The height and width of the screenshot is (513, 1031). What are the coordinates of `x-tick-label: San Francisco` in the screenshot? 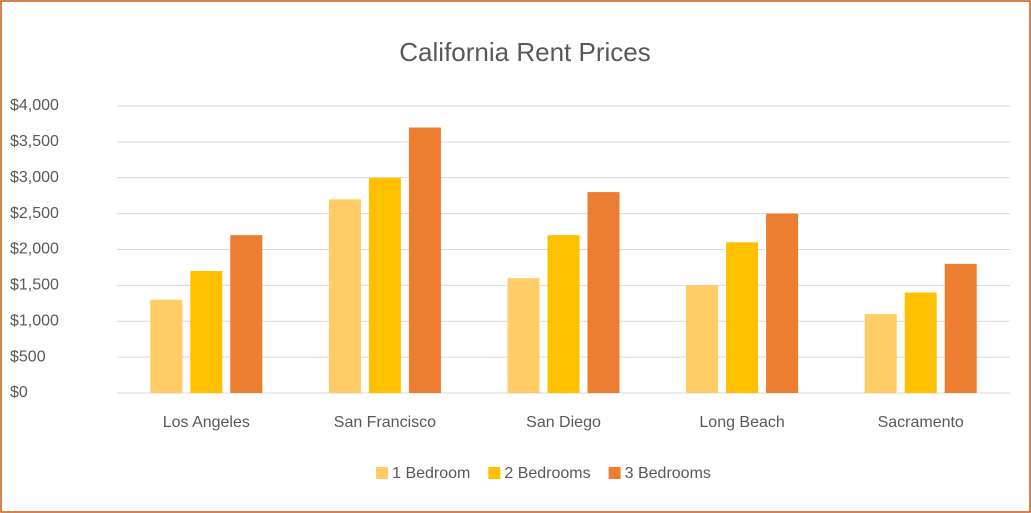 It's located at (385, 422).